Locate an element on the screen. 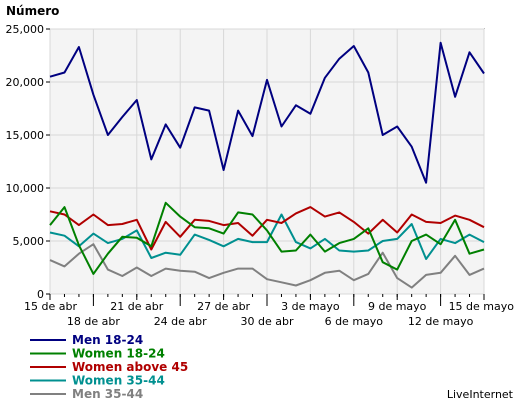 The image size is (520, 405). x-tick-label: 15 de mayo is located at coordinates (482, 306).